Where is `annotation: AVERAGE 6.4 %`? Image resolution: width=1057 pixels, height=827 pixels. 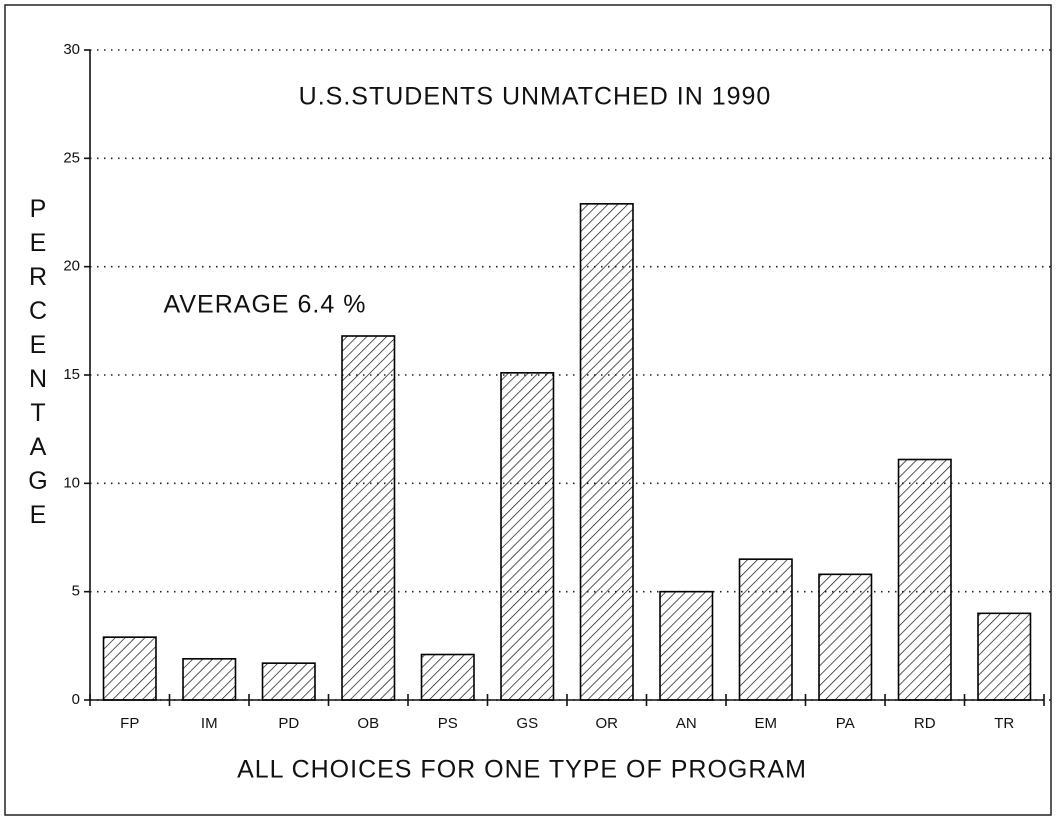
annotation: AVERAGE 6.4 % is located at coordinates (265, 305).